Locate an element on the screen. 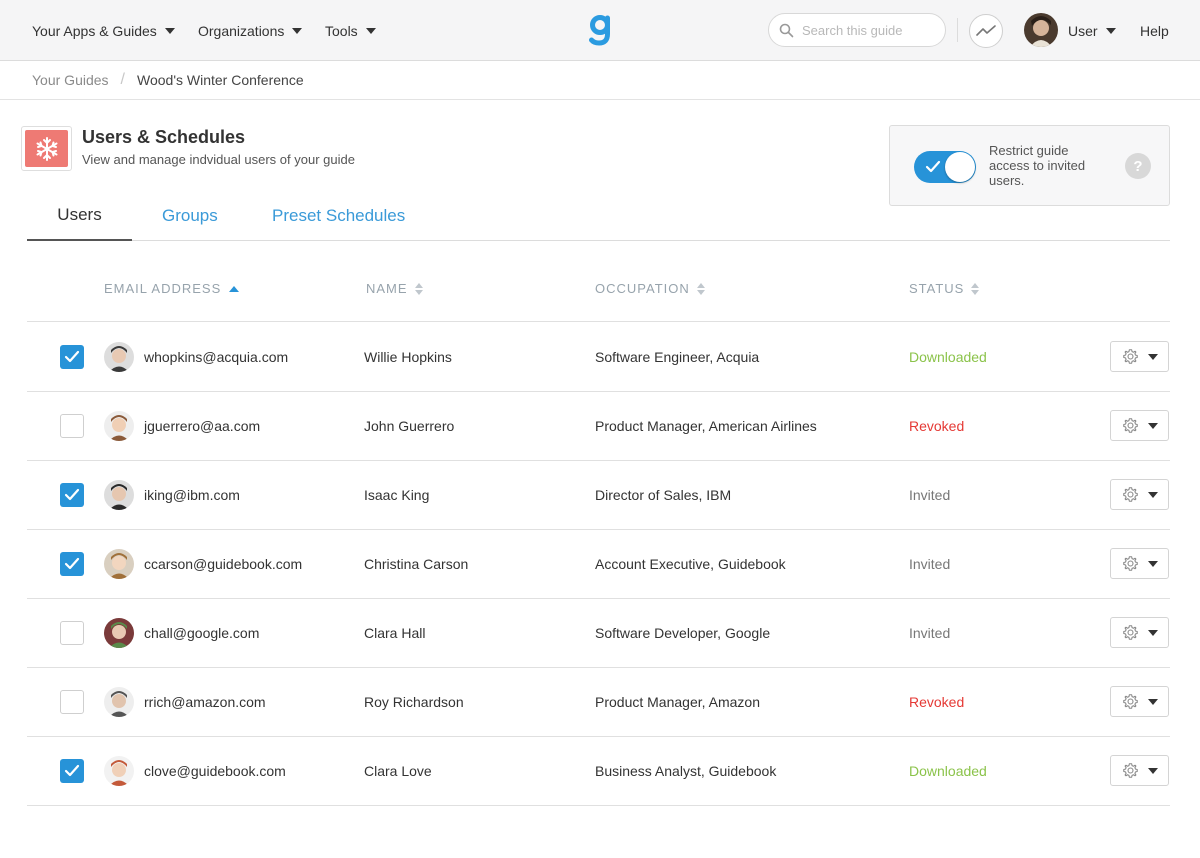 The height and width of the screenshot is (858, 1200). snowflake-icon is located at coordinates (46, 148).